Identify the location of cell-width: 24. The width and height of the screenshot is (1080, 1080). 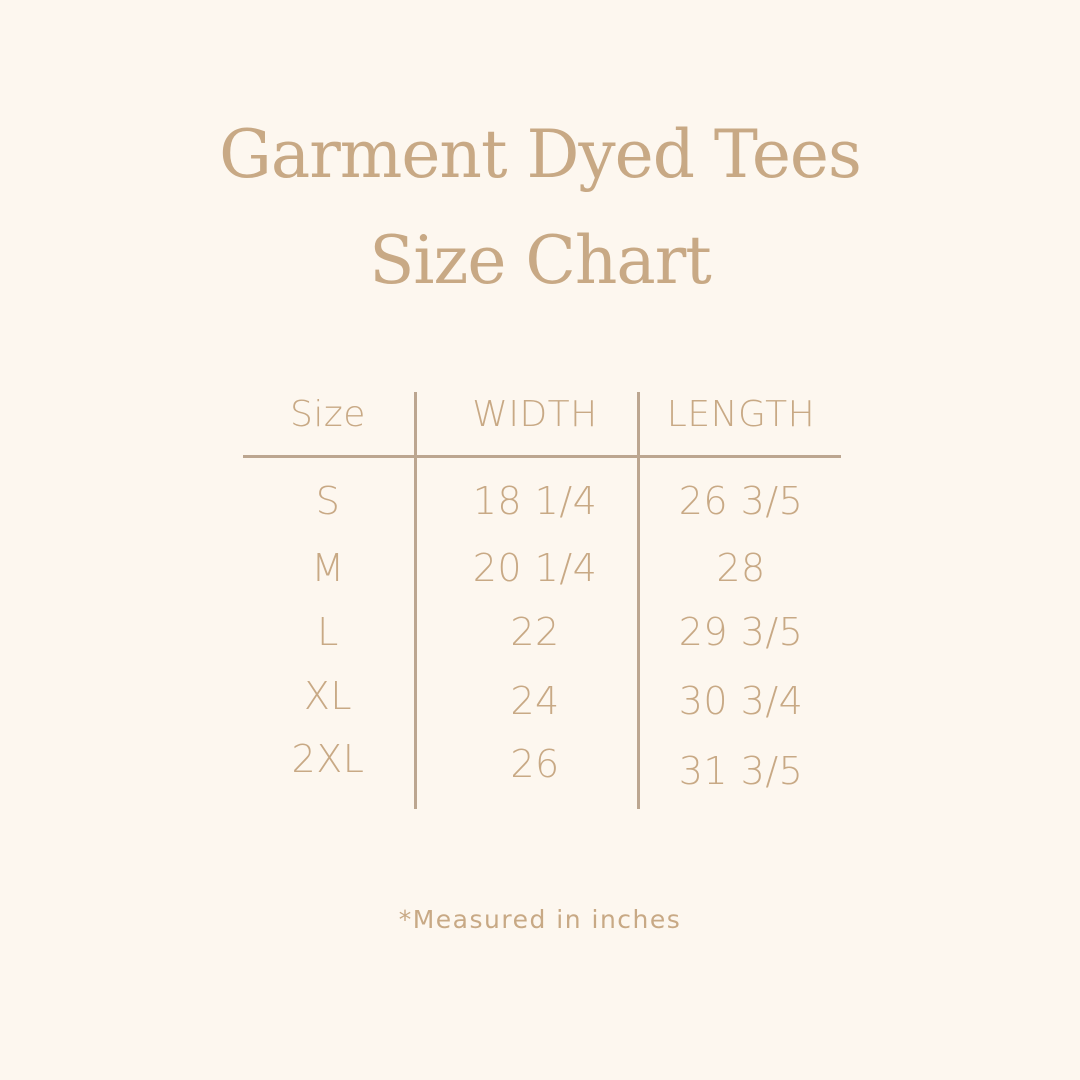
(535, 701).